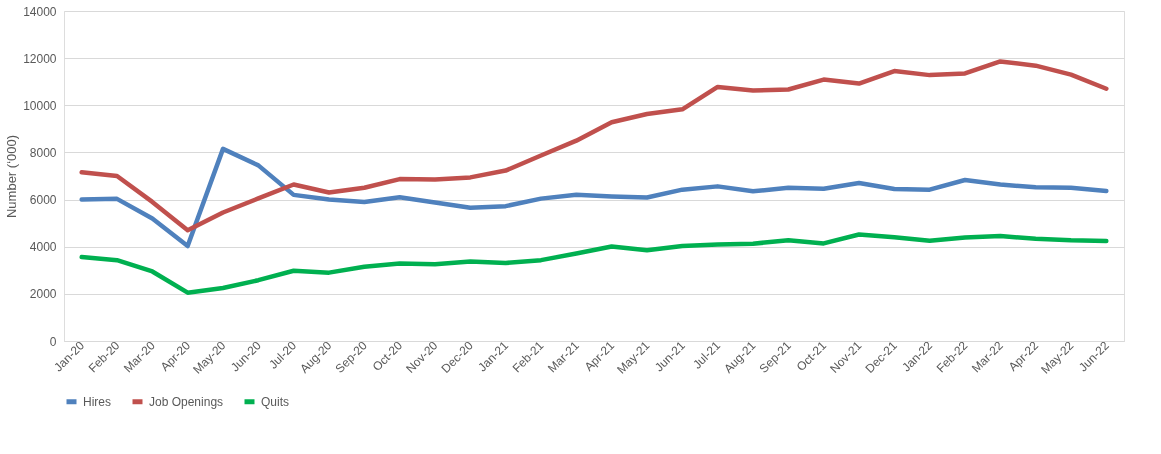  Describe the element at coordinates (53, 341) in the screenshot. I see `y-tick-label: 0` at that location.